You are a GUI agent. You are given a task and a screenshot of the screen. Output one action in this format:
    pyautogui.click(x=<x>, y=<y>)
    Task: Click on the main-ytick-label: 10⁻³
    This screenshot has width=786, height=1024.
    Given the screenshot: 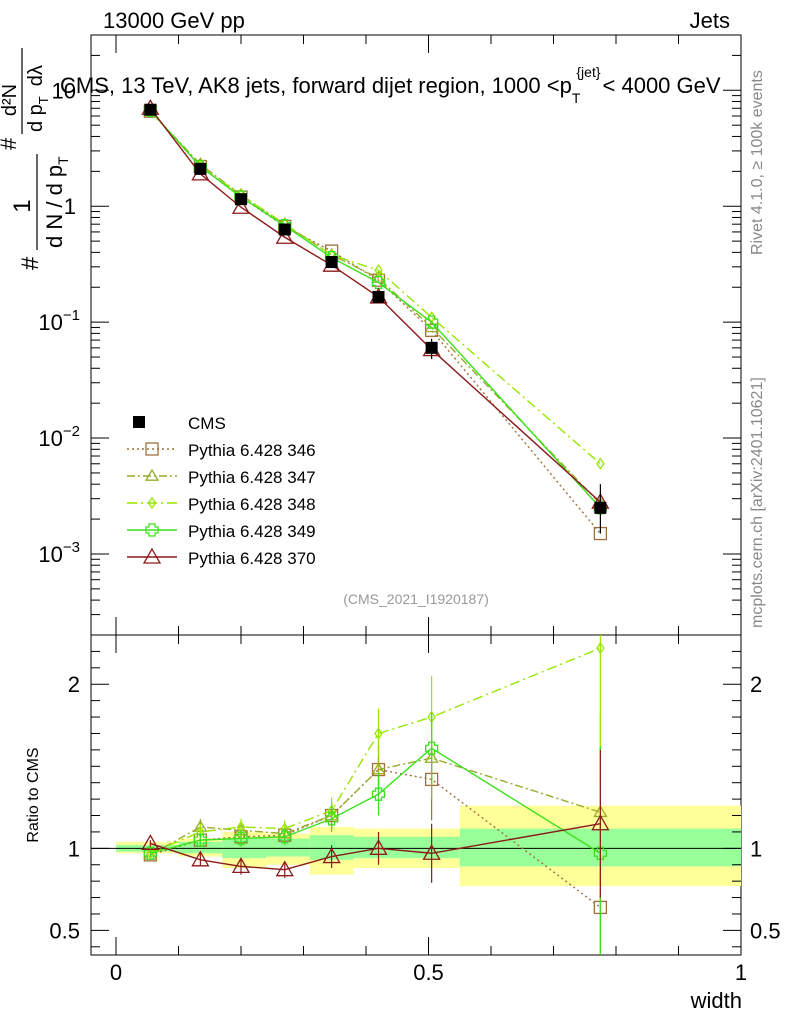 What is the action you would take?
    pyautogui.click(x=59, y=553)
    